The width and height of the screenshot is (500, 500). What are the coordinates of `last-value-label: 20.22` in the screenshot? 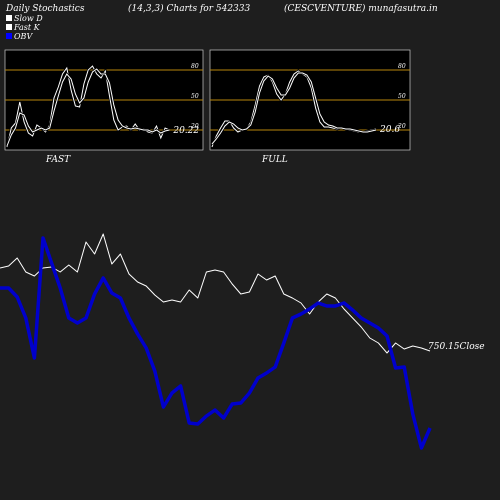 It's located at (185, 131).